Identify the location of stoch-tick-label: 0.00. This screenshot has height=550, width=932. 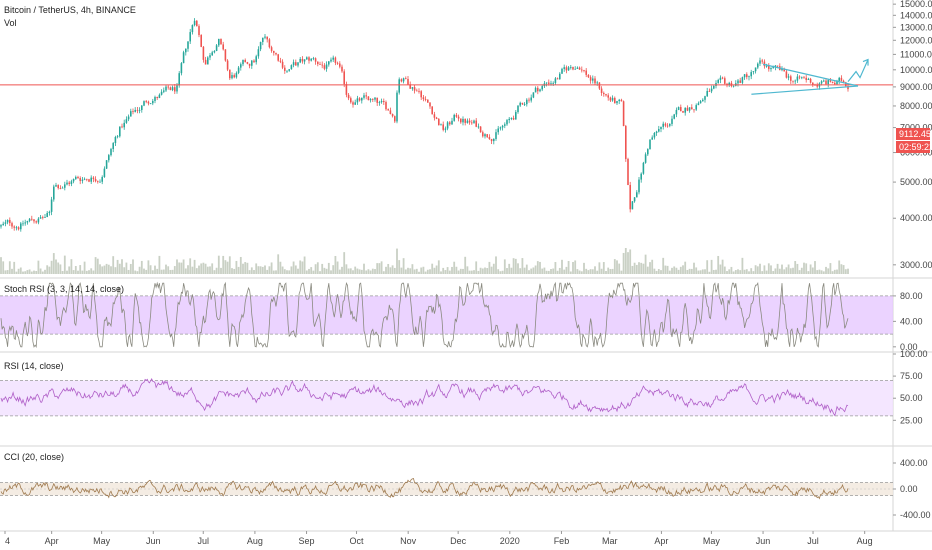
(909, 347).